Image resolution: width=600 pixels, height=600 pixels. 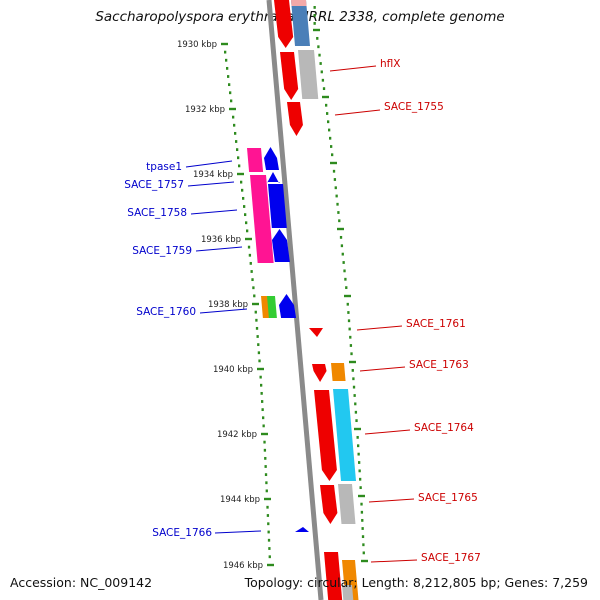 I want to click on gene-label: SACE_1755, so click(x=414, y=107).